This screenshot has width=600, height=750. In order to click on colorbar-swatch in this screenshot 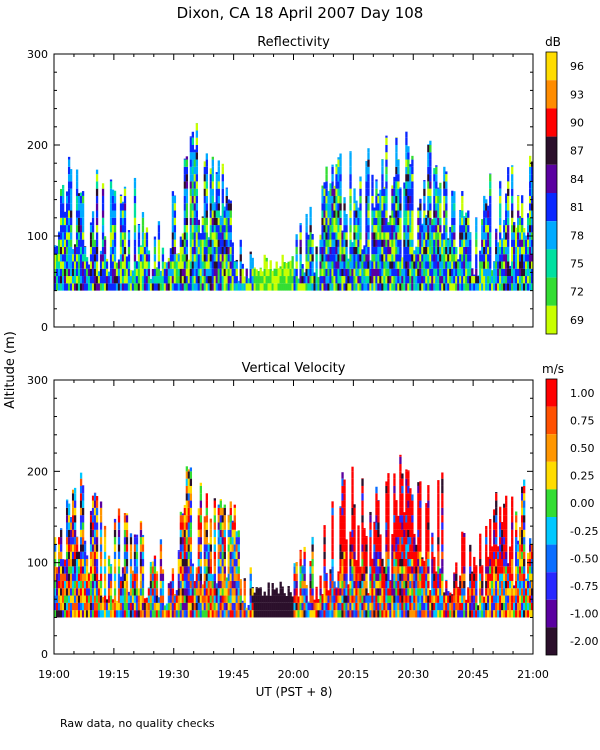, I will do `click(551, 207)`.